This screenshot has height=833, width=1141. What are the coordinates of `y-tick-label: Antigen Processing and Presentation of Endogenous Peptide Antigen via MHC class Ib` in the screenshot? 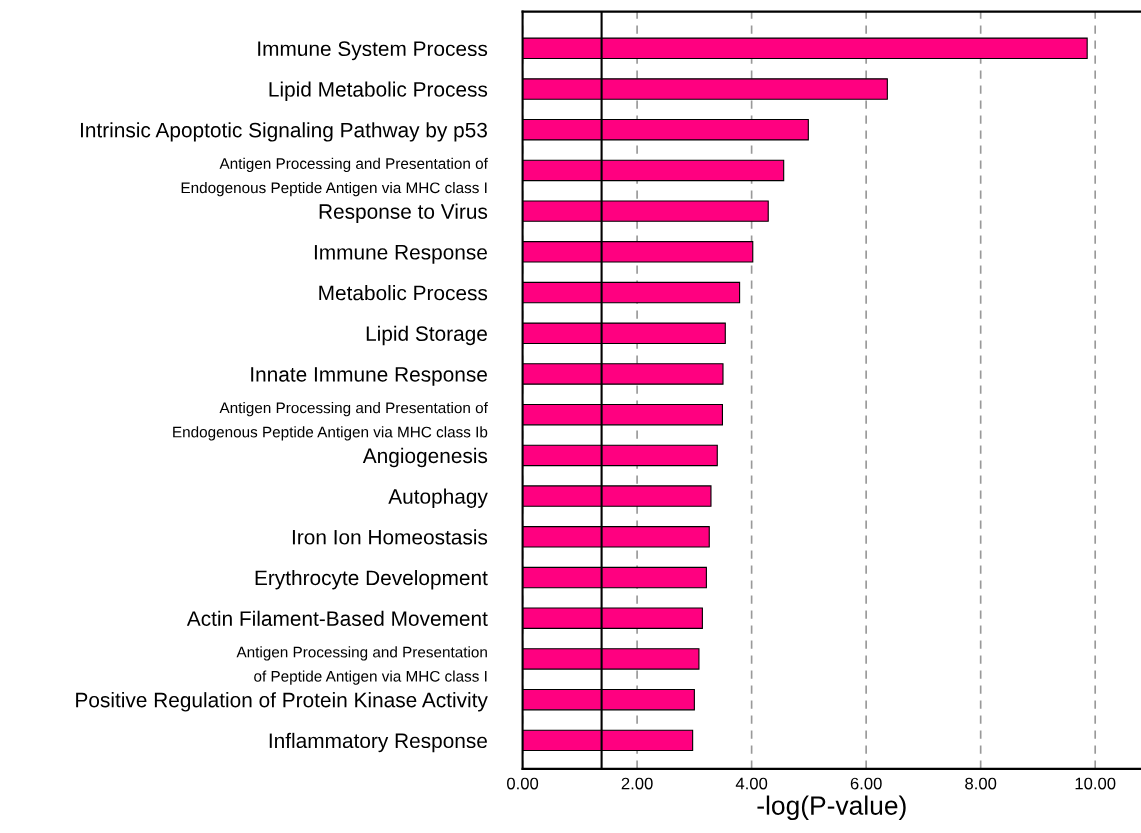 It's located at (330, 421).